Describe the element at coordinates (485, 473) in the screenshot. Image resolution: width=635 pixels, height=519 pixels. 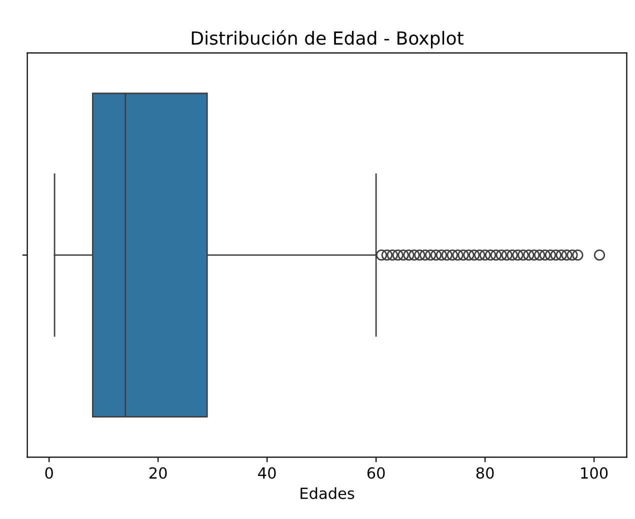
I see `x-tick-label: 80` at that location.